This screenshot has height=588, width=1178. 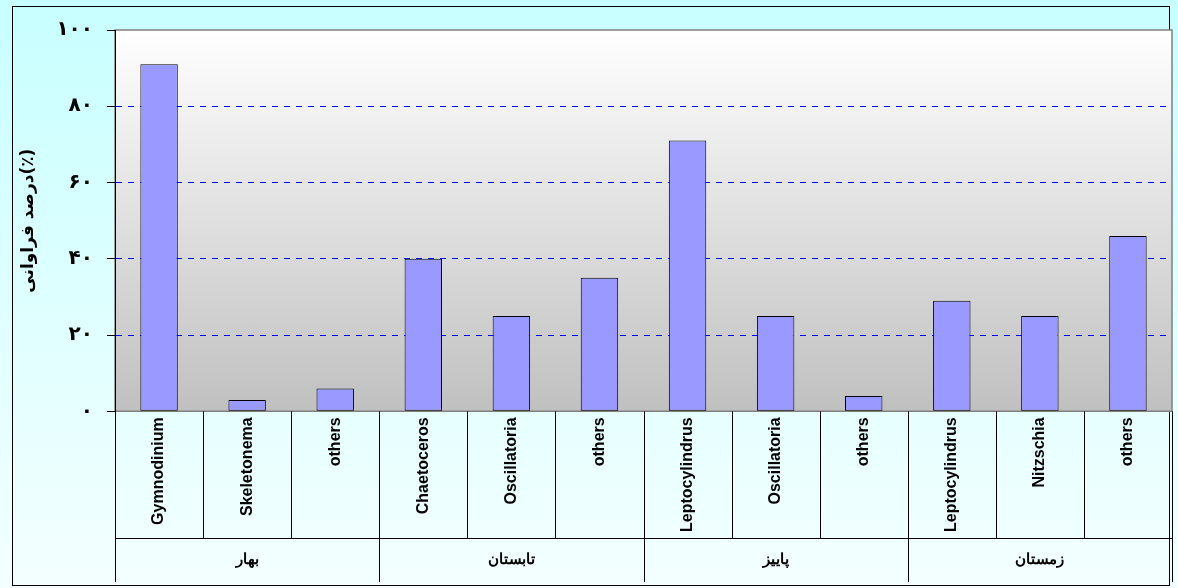 What do you see at coordinates (27, 220) in the screenshot?
I see `y-axis-title: درصد فراوانی(٪)` at bounding box center [27, 220].